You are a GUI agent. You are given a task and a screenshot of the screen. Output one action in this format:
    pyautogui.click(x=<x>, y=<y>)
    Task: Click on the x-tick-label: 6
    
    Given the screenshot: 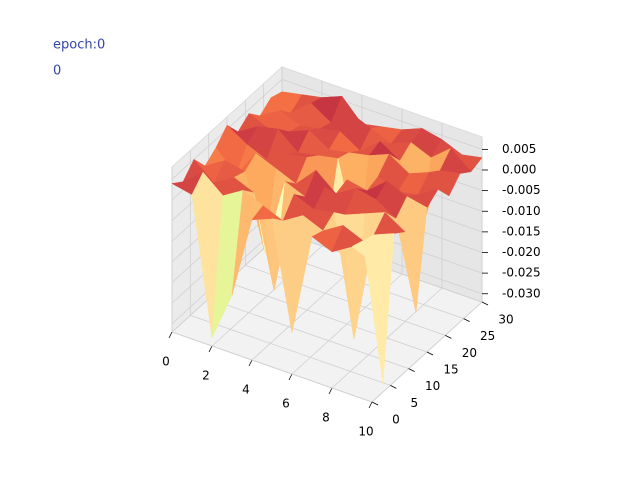 What is the action you would take?
    pyautogui.click(x=286, y=404)
    